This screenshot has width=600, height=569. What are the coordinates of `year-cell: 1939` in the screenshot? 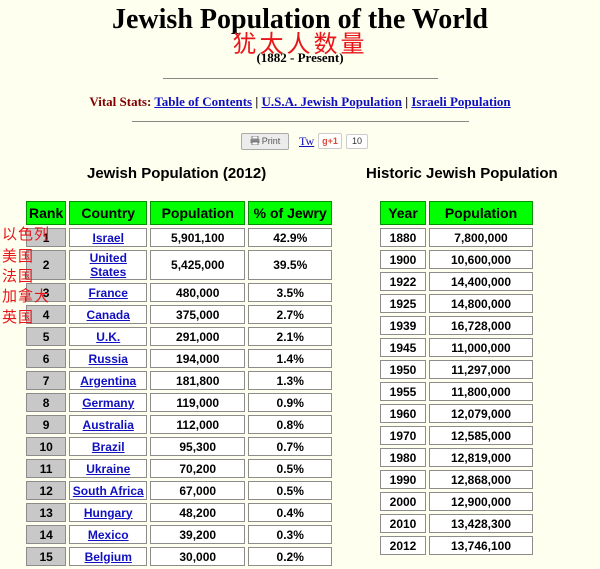 It's located at (403, 325).